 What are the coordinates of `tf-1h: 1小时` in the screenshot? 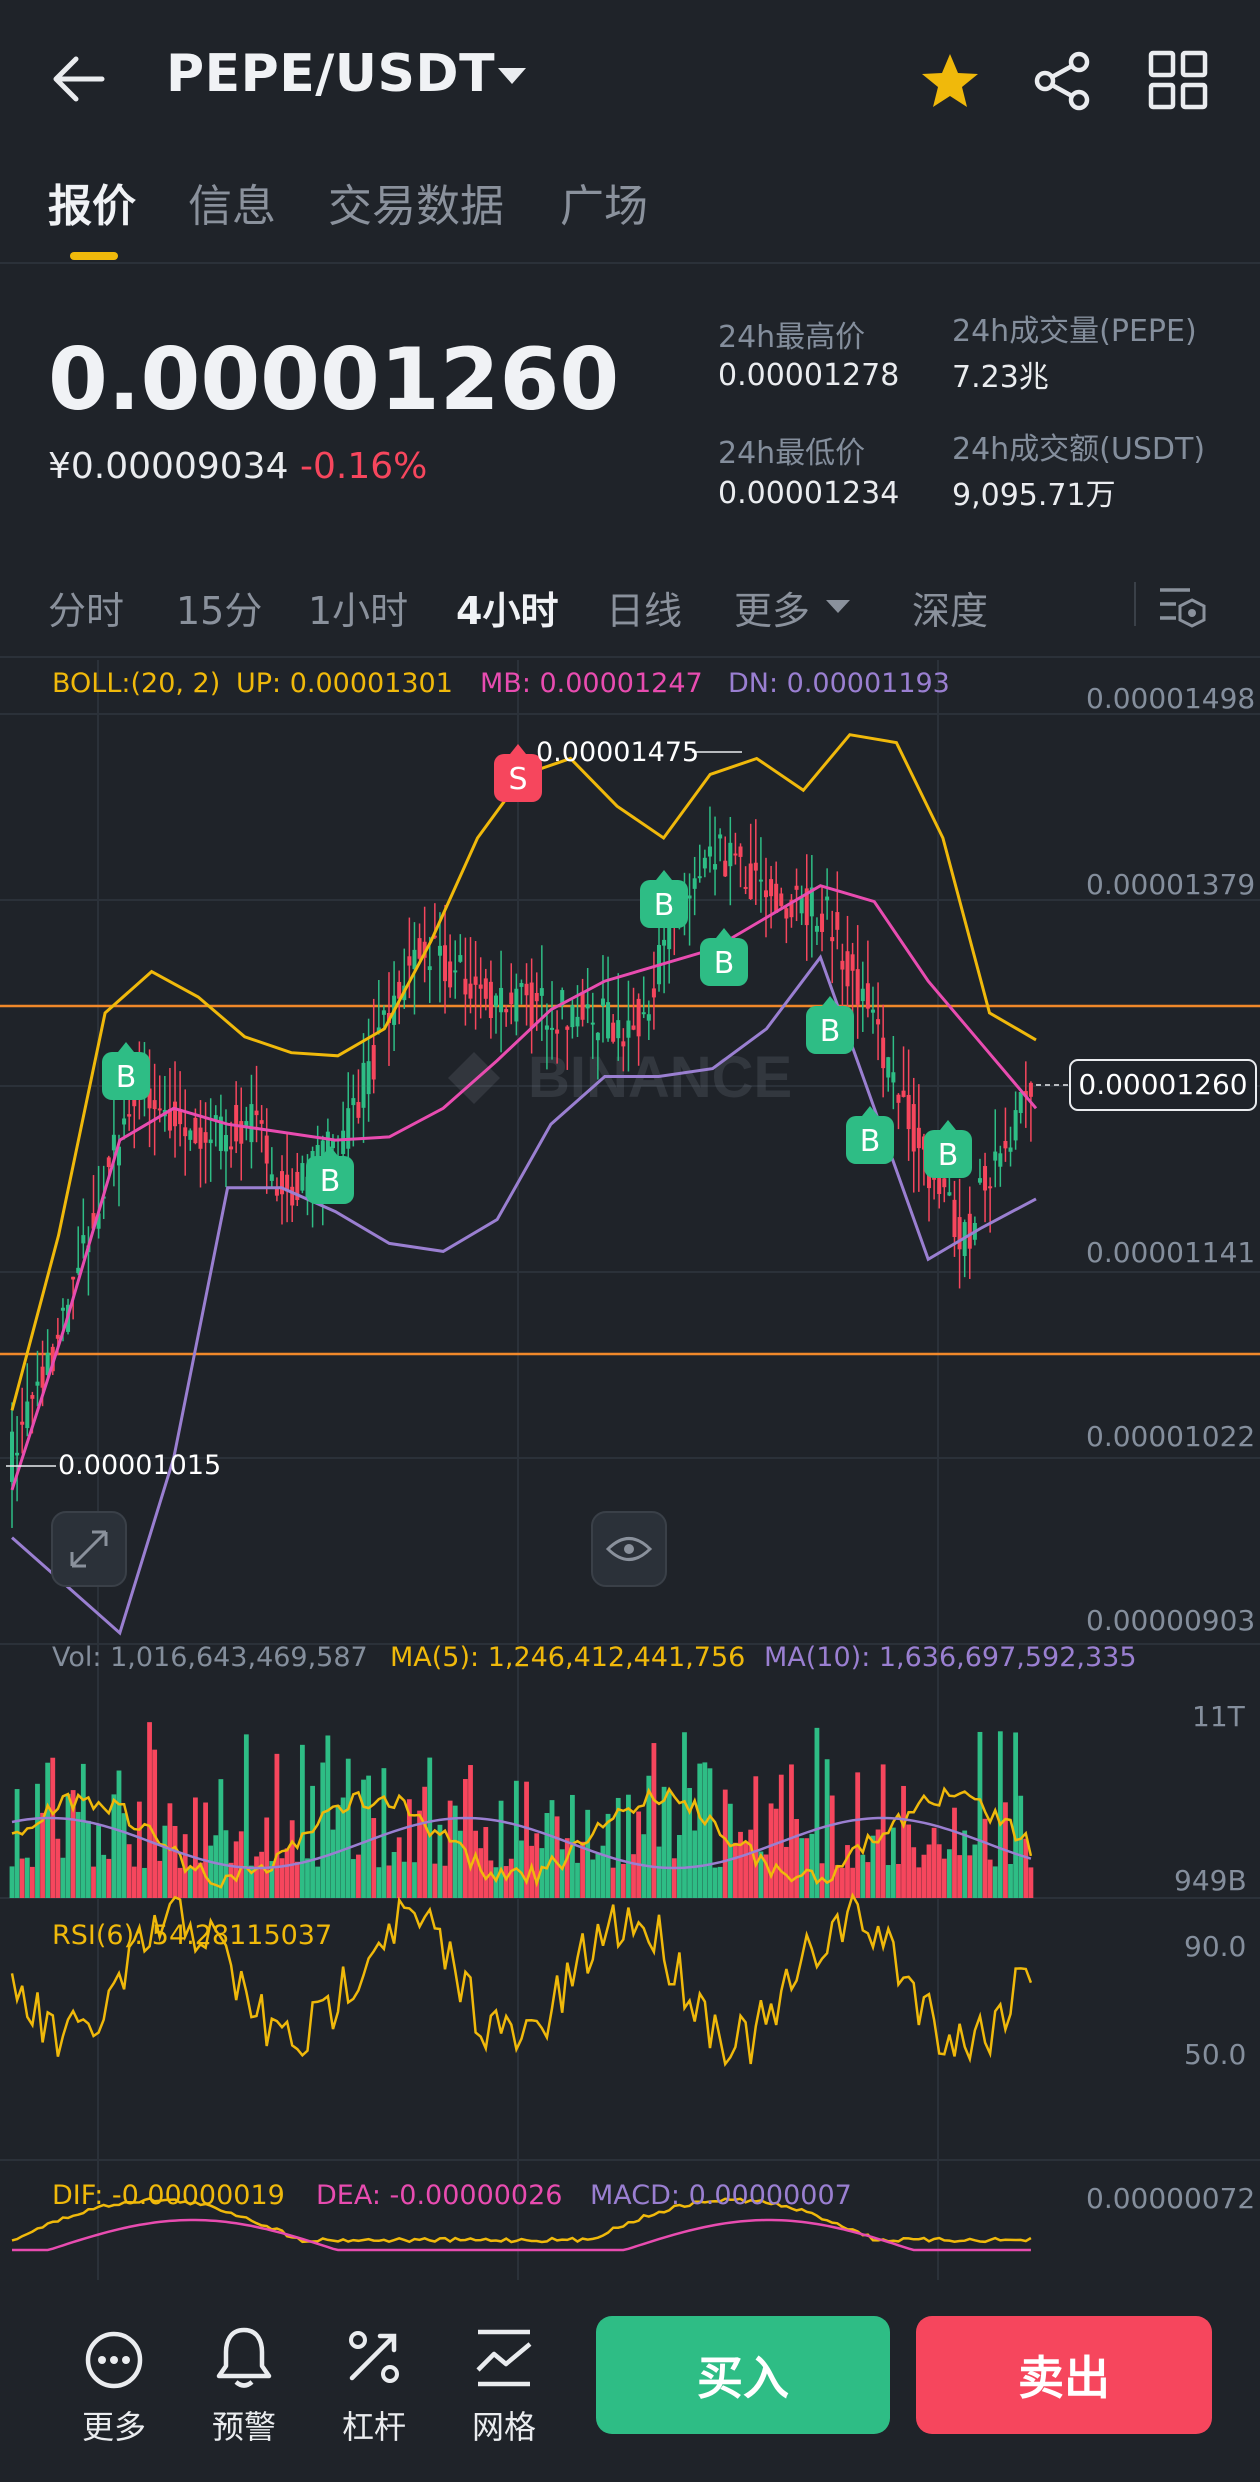 It's located at (358, 611).